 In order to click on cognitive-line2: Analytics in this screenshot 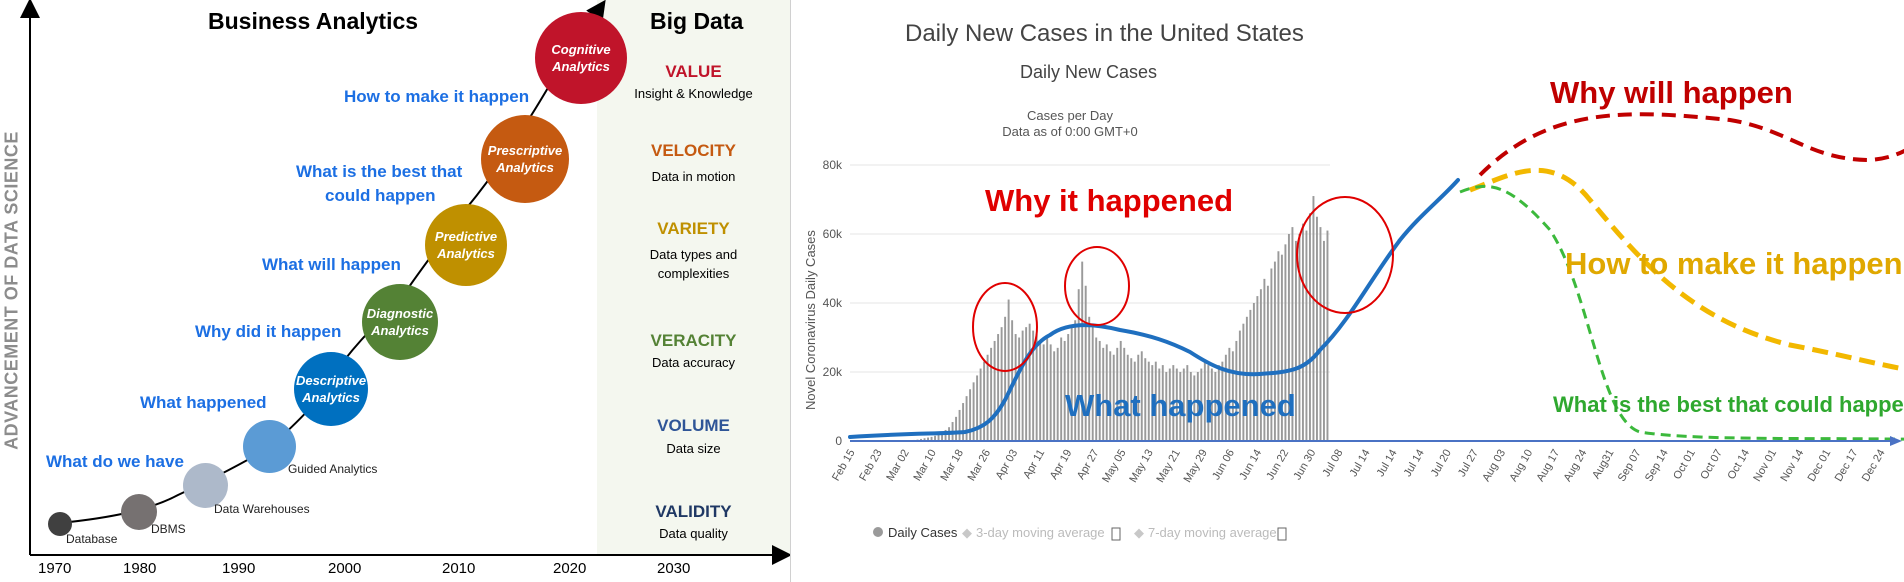, I will do `click(581, 66)`.